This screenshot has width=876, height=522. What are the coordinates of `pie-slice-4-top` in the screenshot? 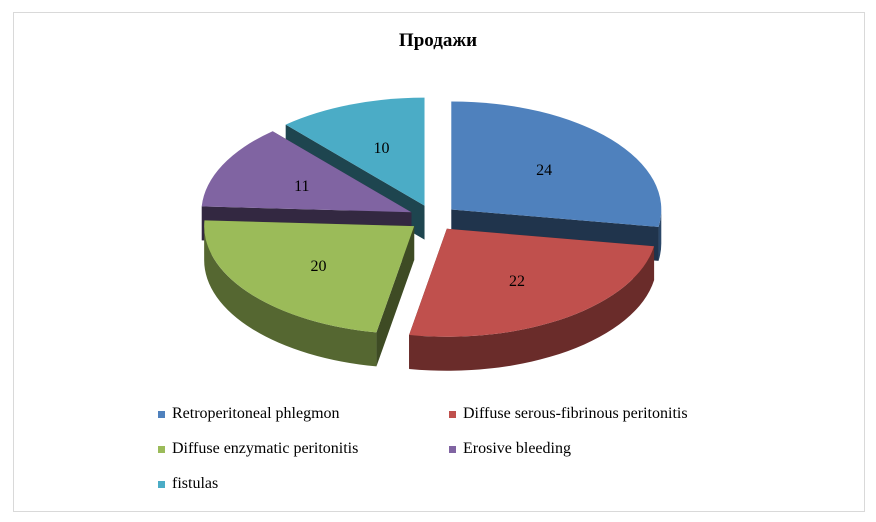 It's located at (355, 151).